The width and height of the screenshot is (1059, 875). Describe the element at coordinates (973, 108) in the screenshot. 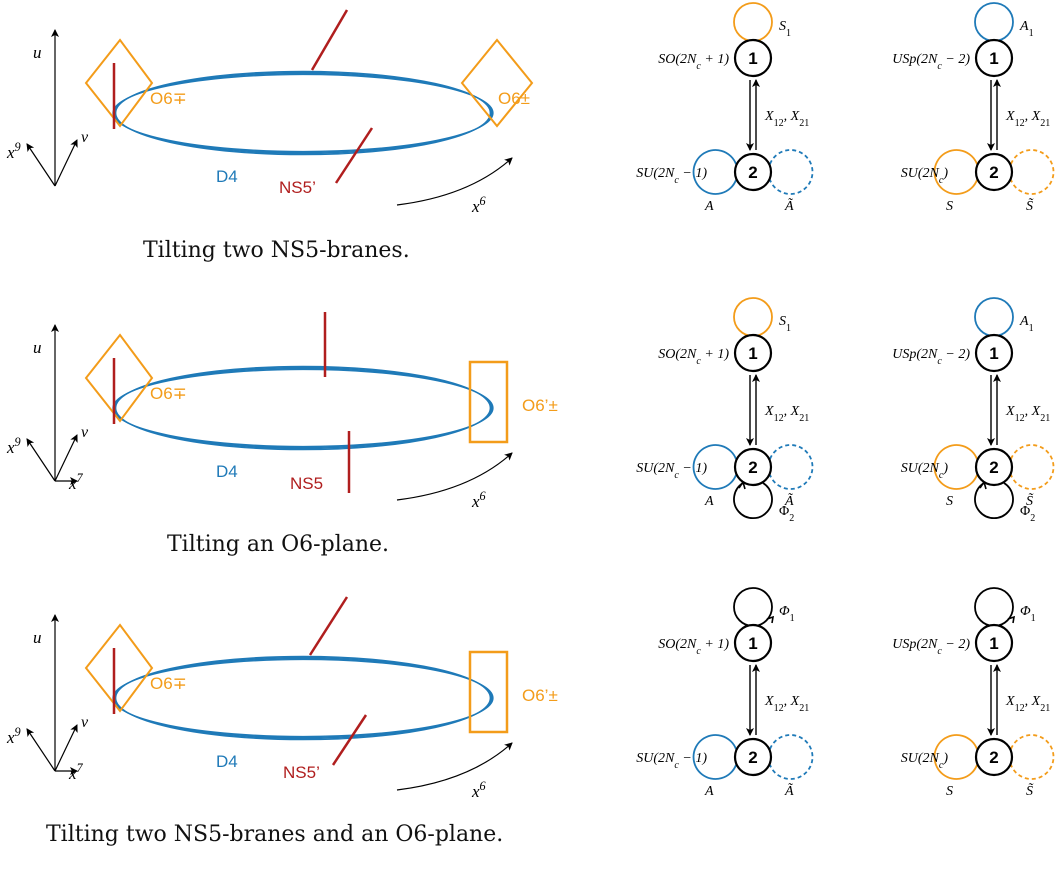

I see `quiver-b-1: A1 1 USp(2Nc − 2) X12, X21 2 SU(2Nc) S S̃` at that location.